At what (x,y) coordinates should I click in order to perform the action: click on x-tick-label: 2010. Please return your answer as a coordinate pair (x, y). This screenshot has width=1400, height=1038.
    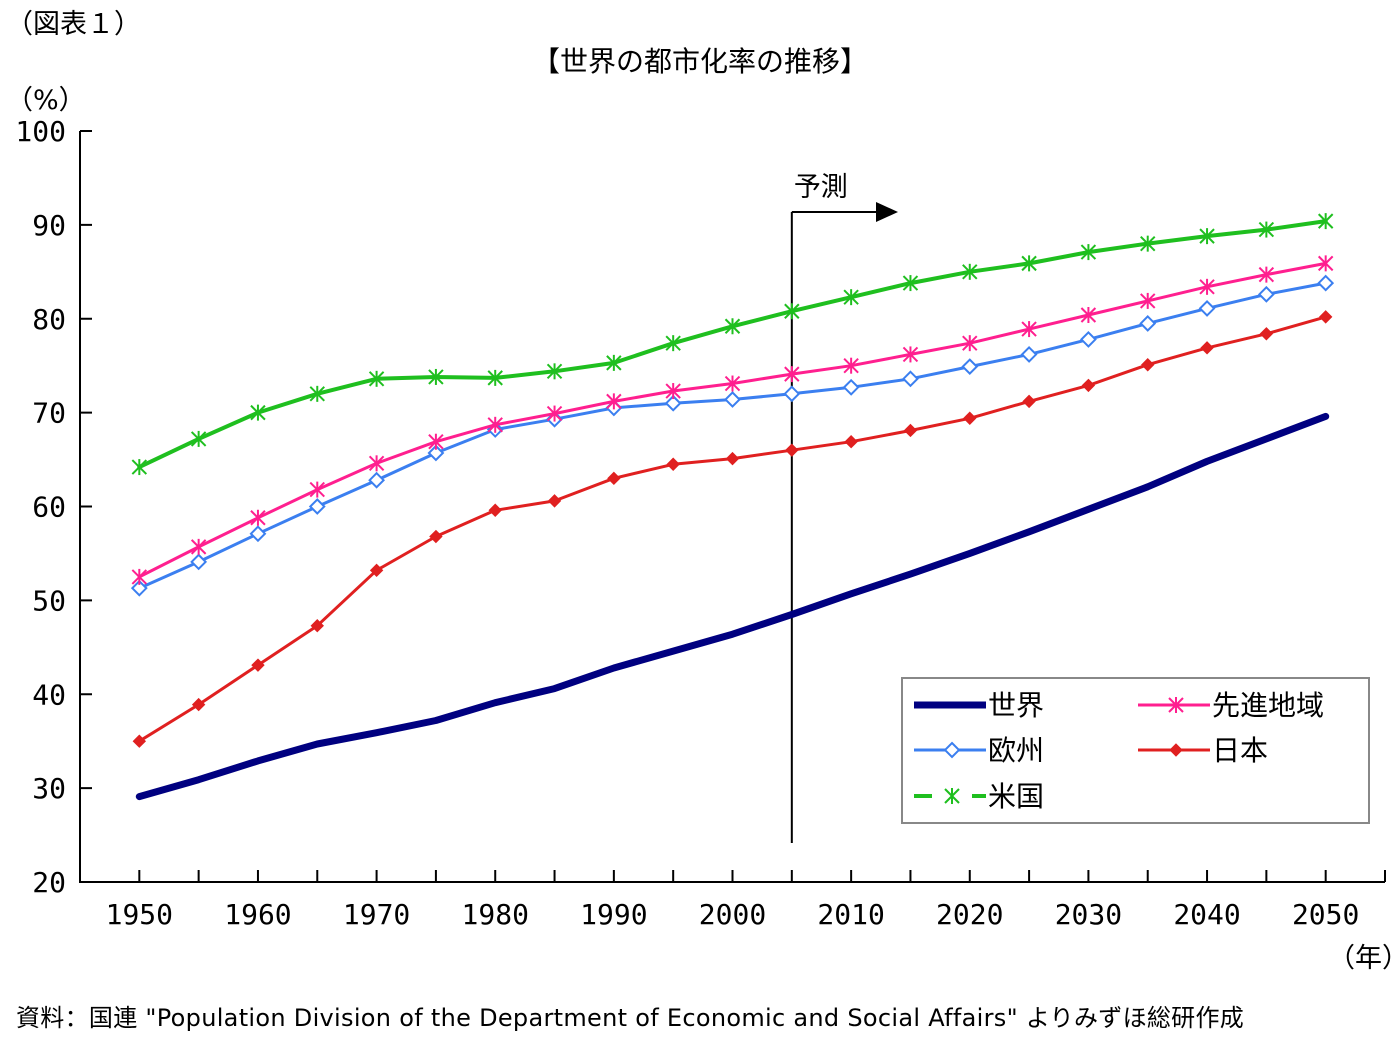
    Looking at the image, I should click on (850, 914).